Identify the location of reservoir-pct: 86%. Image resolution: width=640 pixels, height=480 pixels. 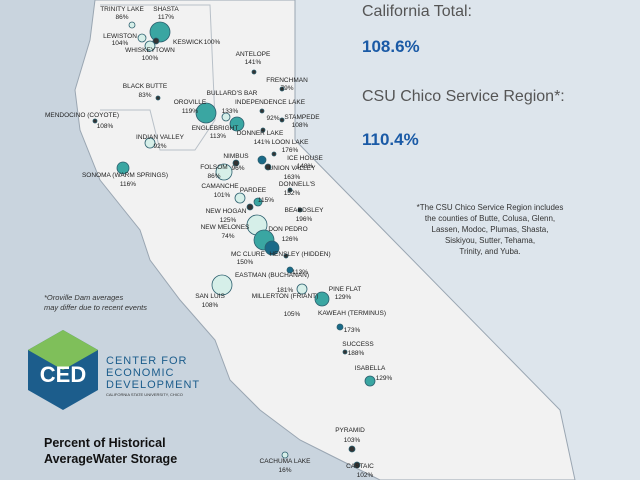
(121, 17).